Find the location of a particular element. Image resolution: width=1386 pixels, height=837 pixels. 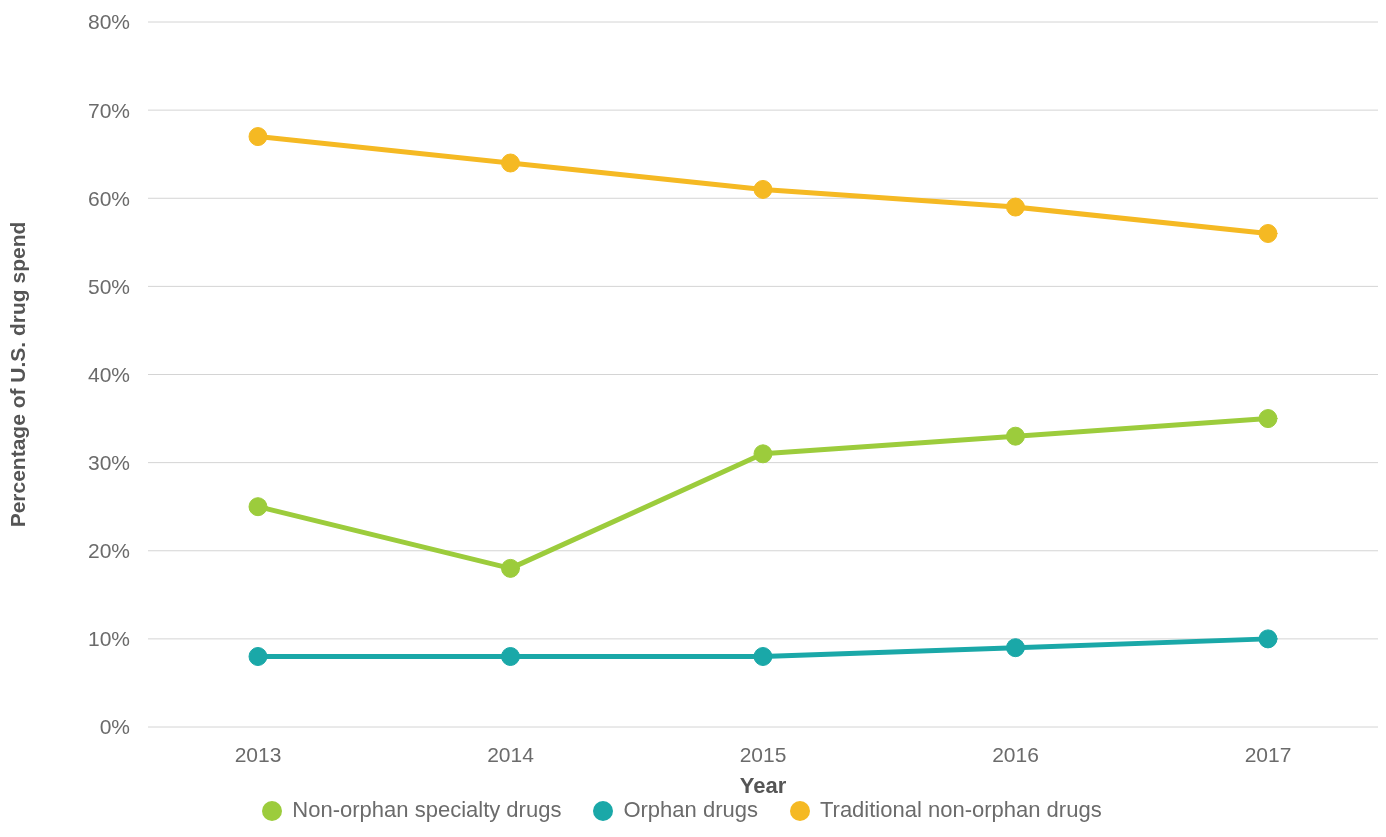

y-tick-label: 60% is located at coordinates (108, 198).